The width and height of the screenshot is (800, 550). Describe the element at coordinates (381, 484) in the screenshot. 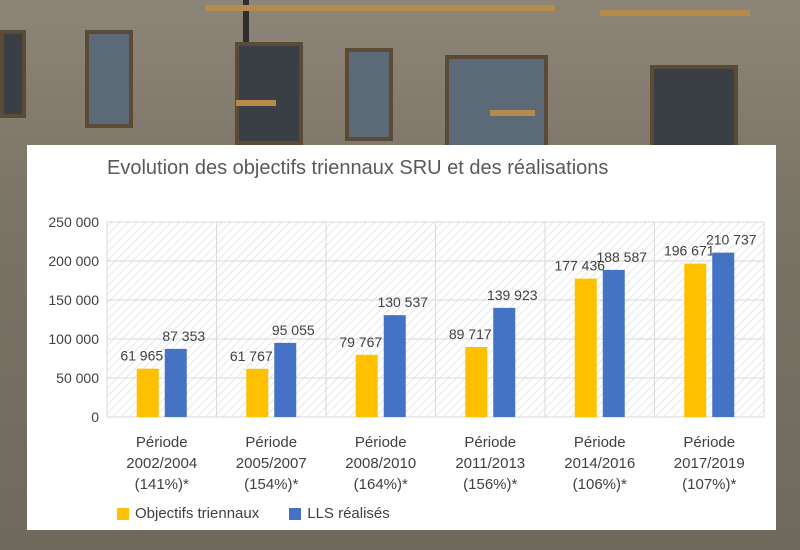

I see `x-tick-label: (164%)*` at that location.